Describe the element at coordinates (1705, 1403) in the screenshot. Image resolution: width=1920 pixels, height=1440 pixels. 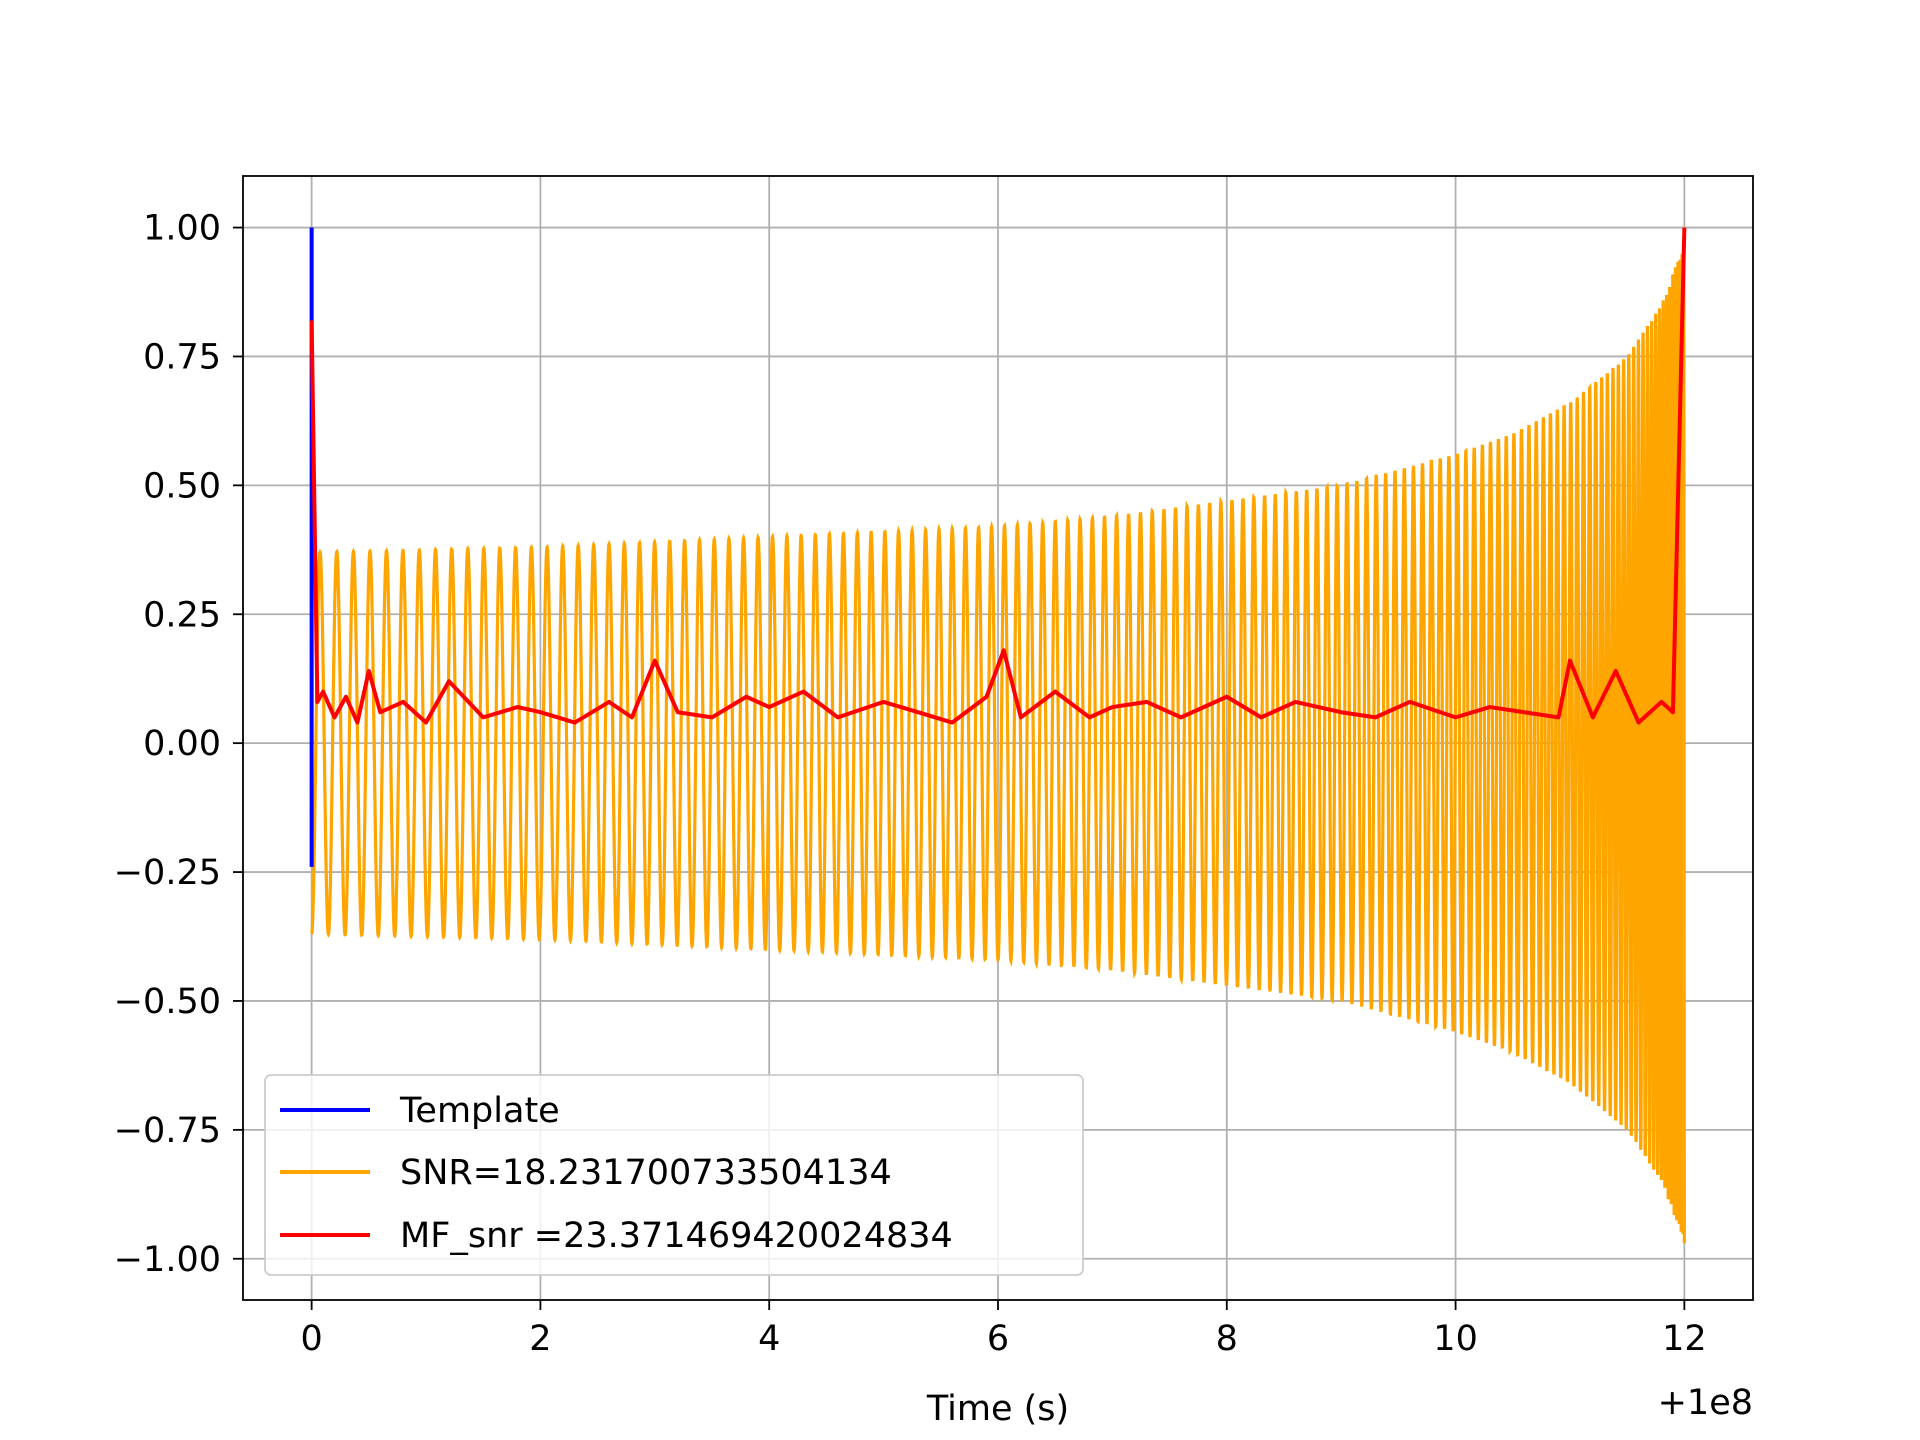
I see `x-axis-offset-label: +1e8` at that location.